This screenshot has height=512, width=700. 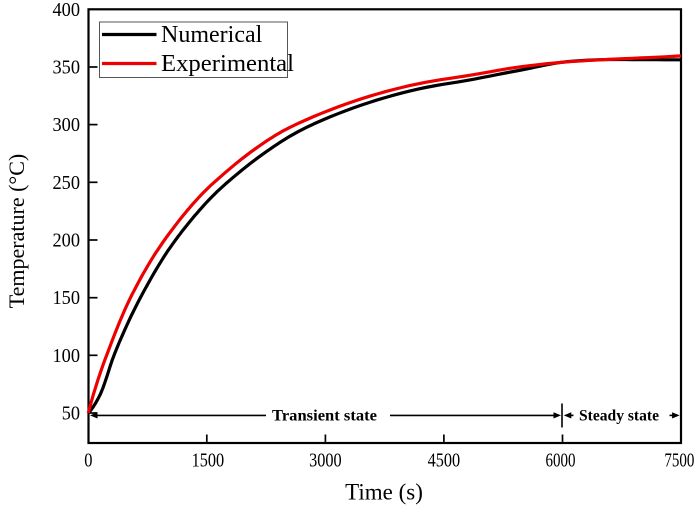 What do you see at coordinates (444, 460) in the screenshot?
I see `svg-text: 4500` at bounding box center [444, 460].